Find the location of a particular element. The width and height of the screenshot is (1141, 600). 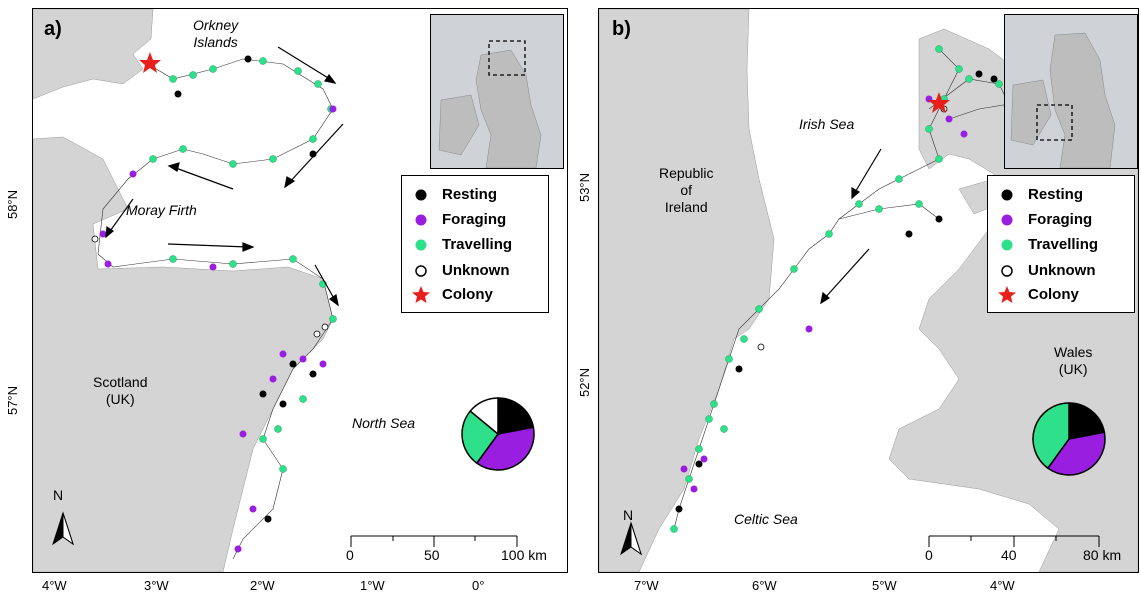

place-label-celtic-sea: Celtic Sea is located at coordinates (766, 519).